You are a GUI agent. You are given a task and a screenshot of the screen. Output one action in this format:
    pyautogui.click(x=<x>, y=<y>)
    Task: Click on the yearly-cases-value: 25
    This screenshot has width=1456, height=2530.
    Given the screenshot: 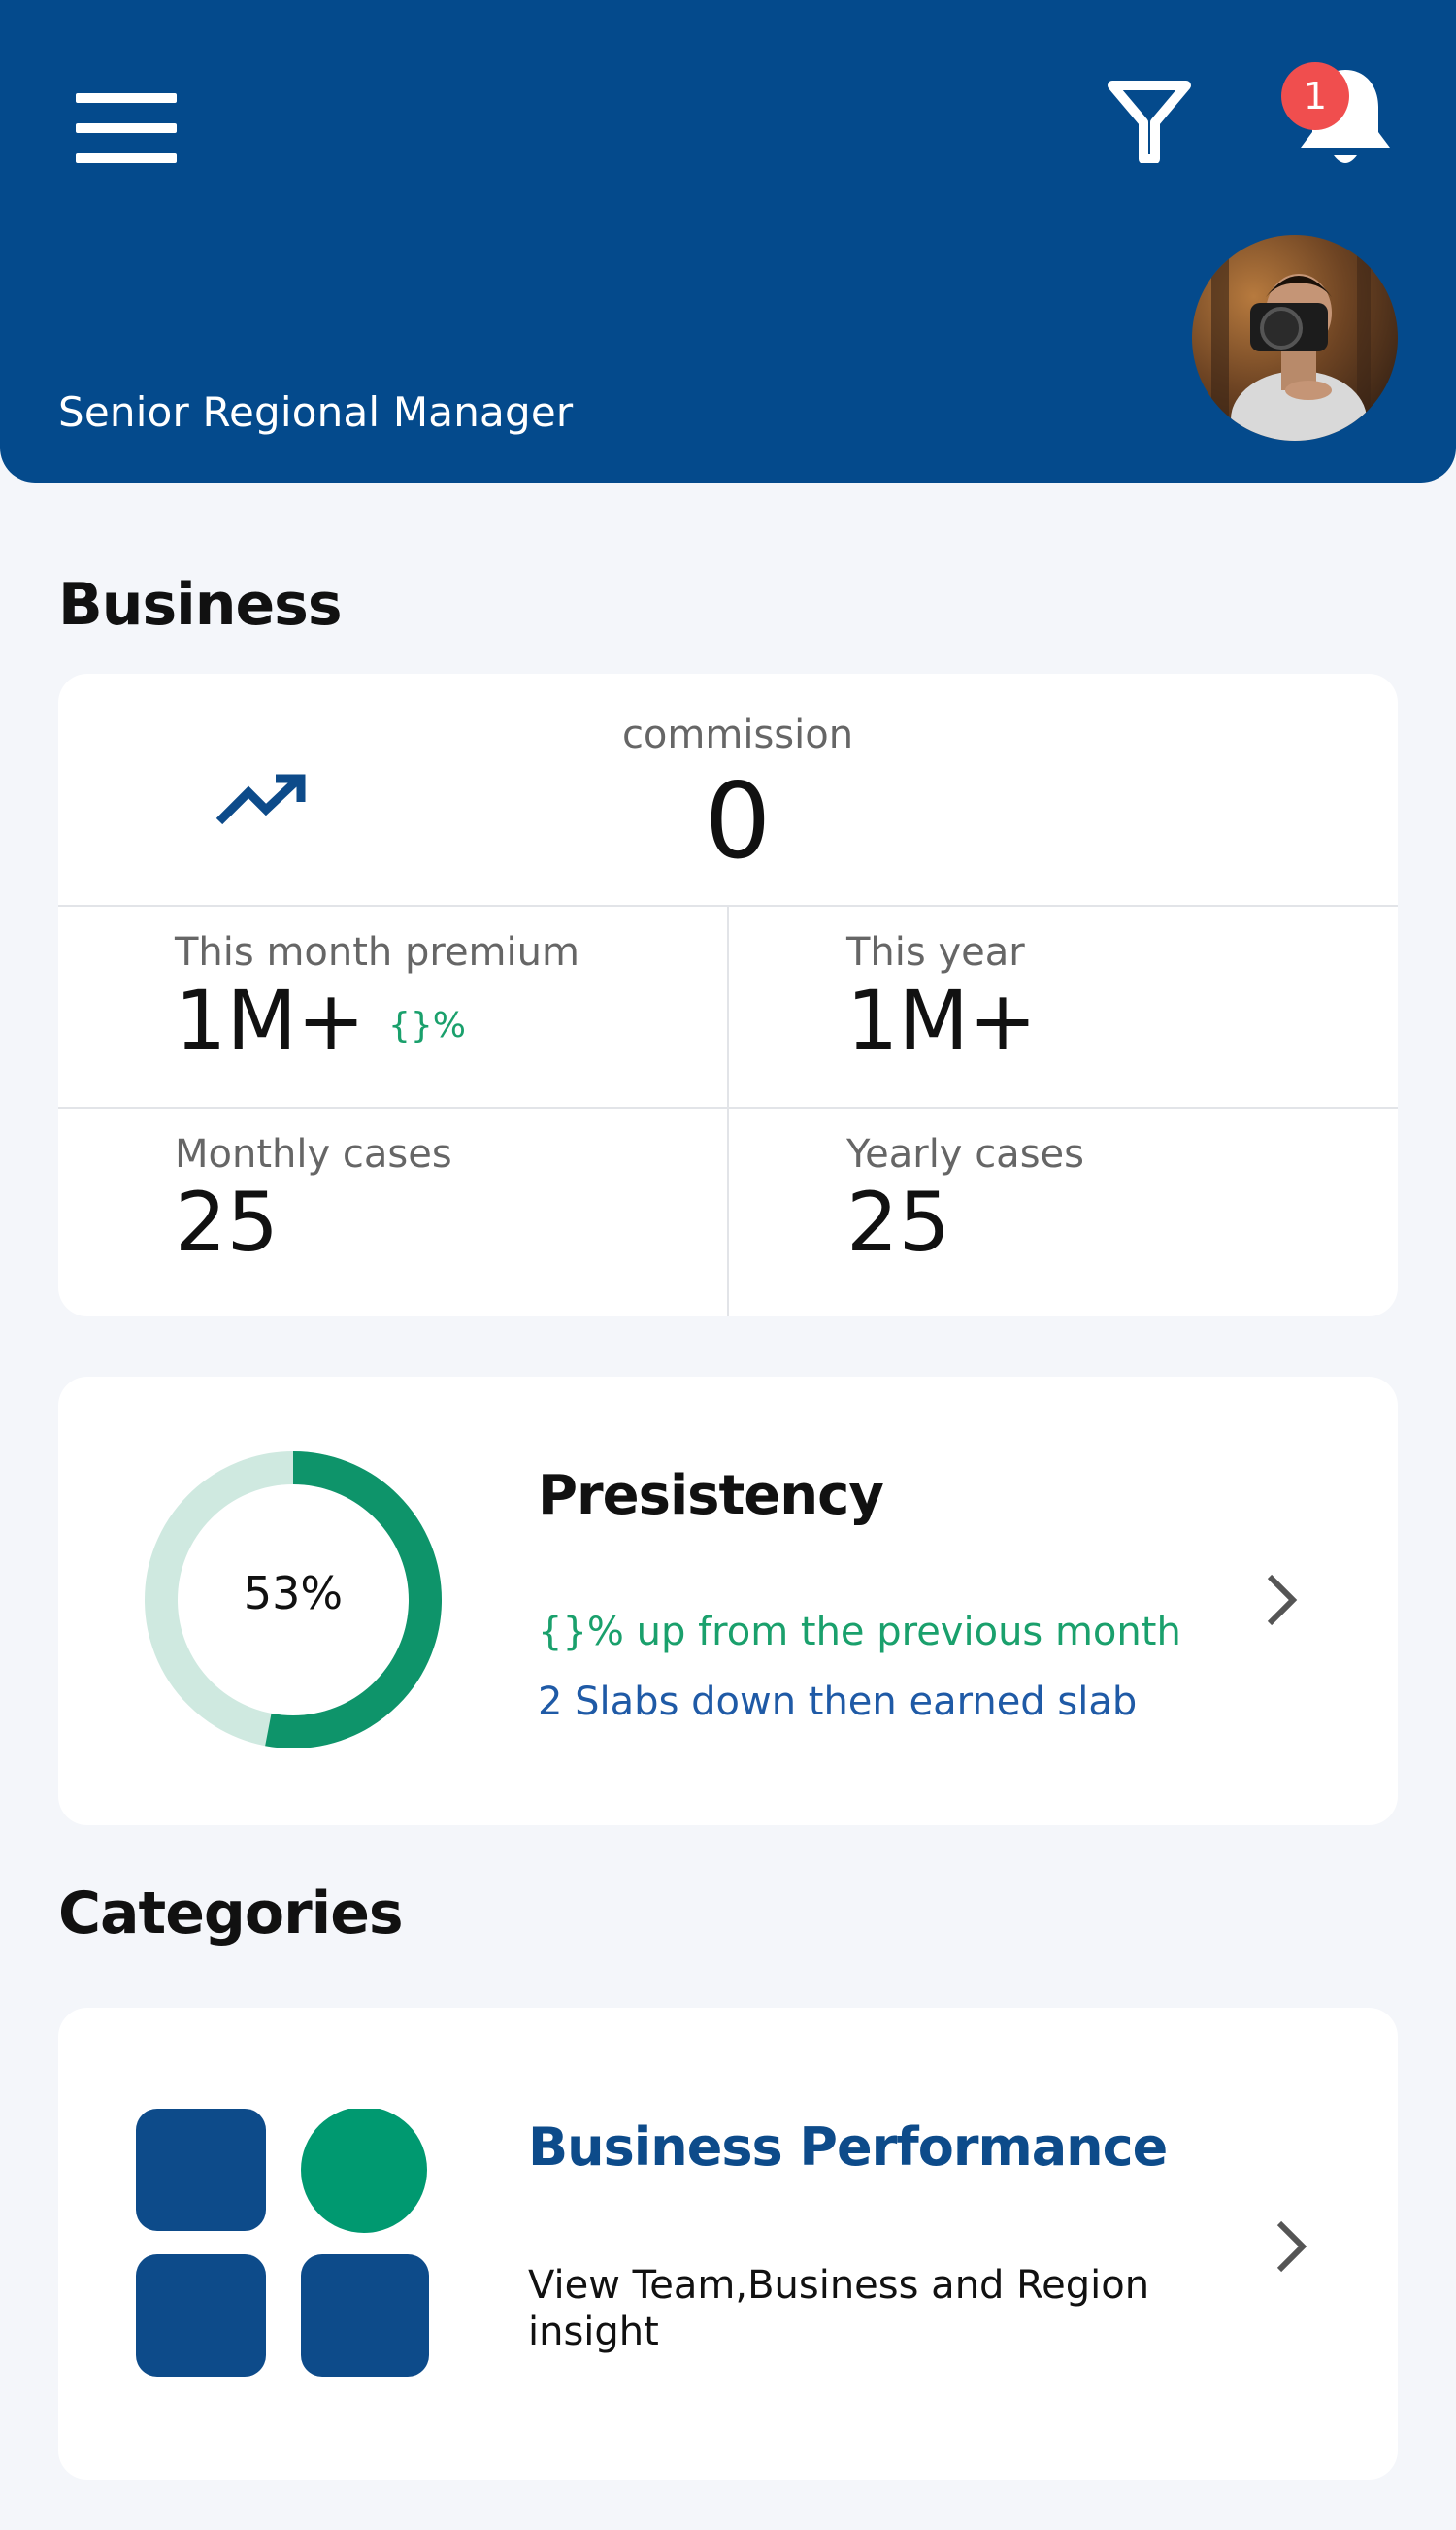 What is the action you would take?
    pyautogui.click(x=898, y=1222)
    